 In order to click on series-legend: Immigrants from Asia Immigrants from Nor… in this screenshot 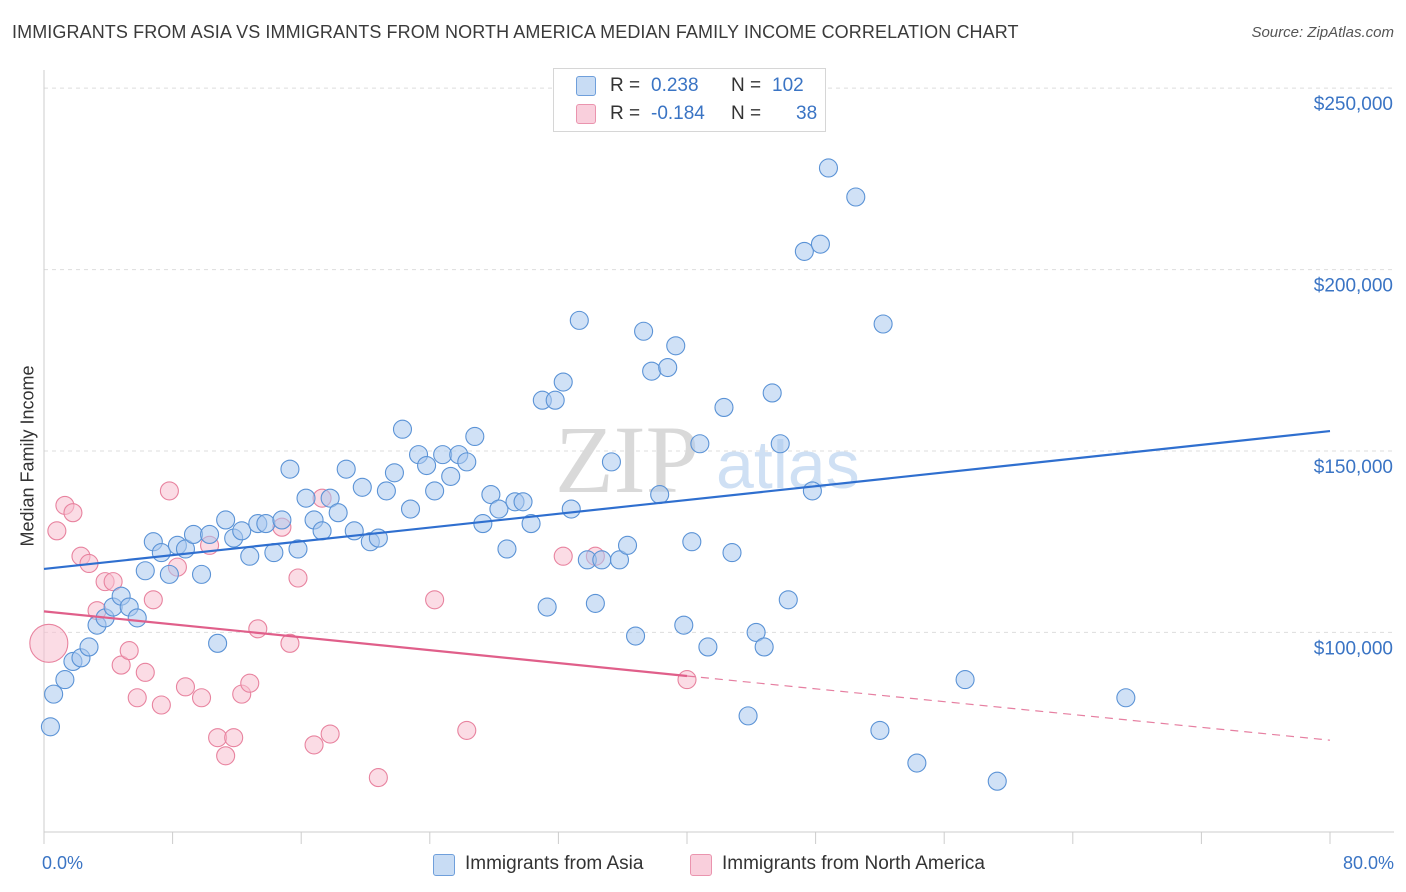, I will do `click(703, 865)`.